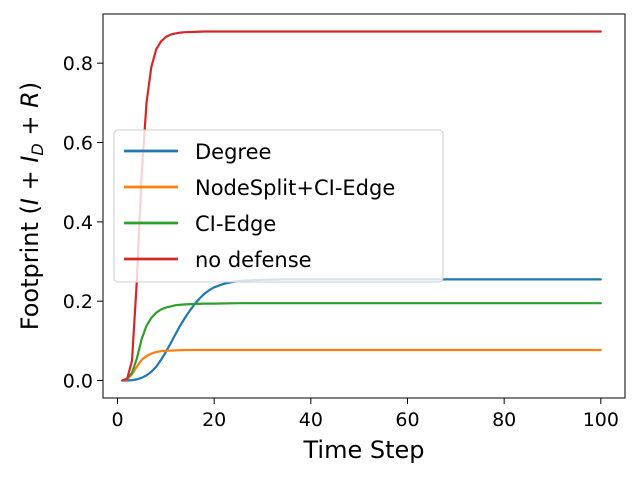  What do you see at coordinates (253, 260) in the screenshot?
I see `legend-label-no-defense: no defense` at bounding box center [253, 260].